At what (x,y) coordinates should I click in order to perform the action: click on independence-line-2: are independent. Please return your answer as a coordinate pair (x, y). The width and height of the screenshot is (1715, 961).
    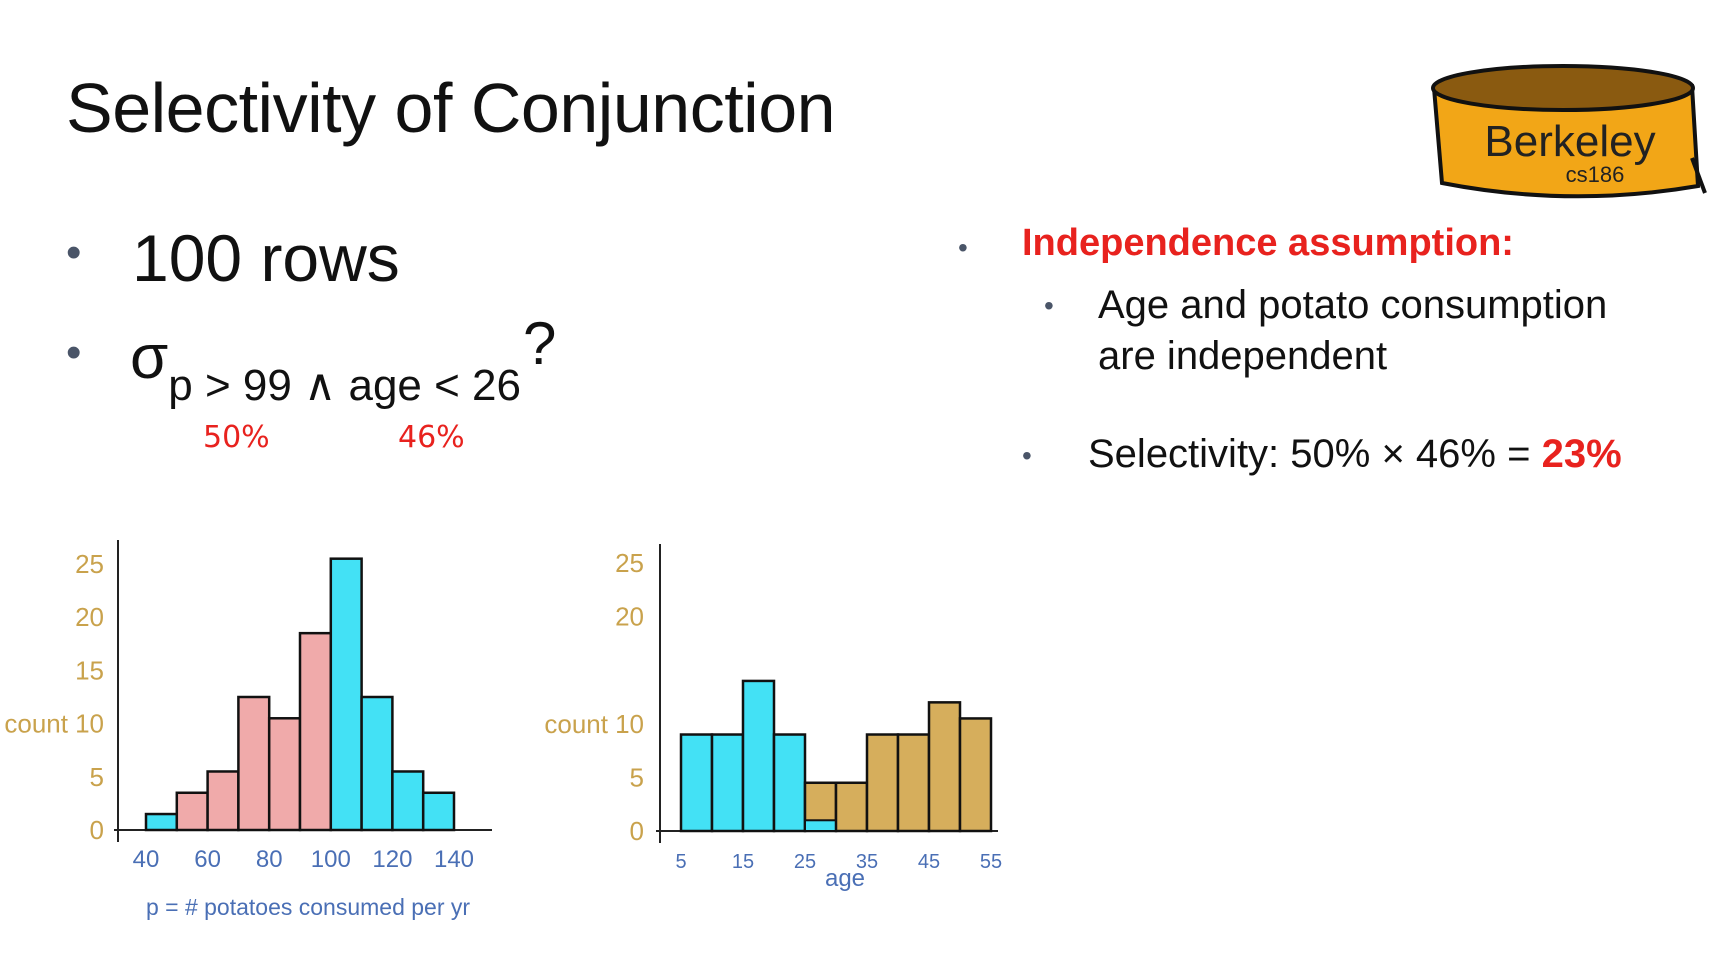
    Looking at the image, I should click on (1243, 356).